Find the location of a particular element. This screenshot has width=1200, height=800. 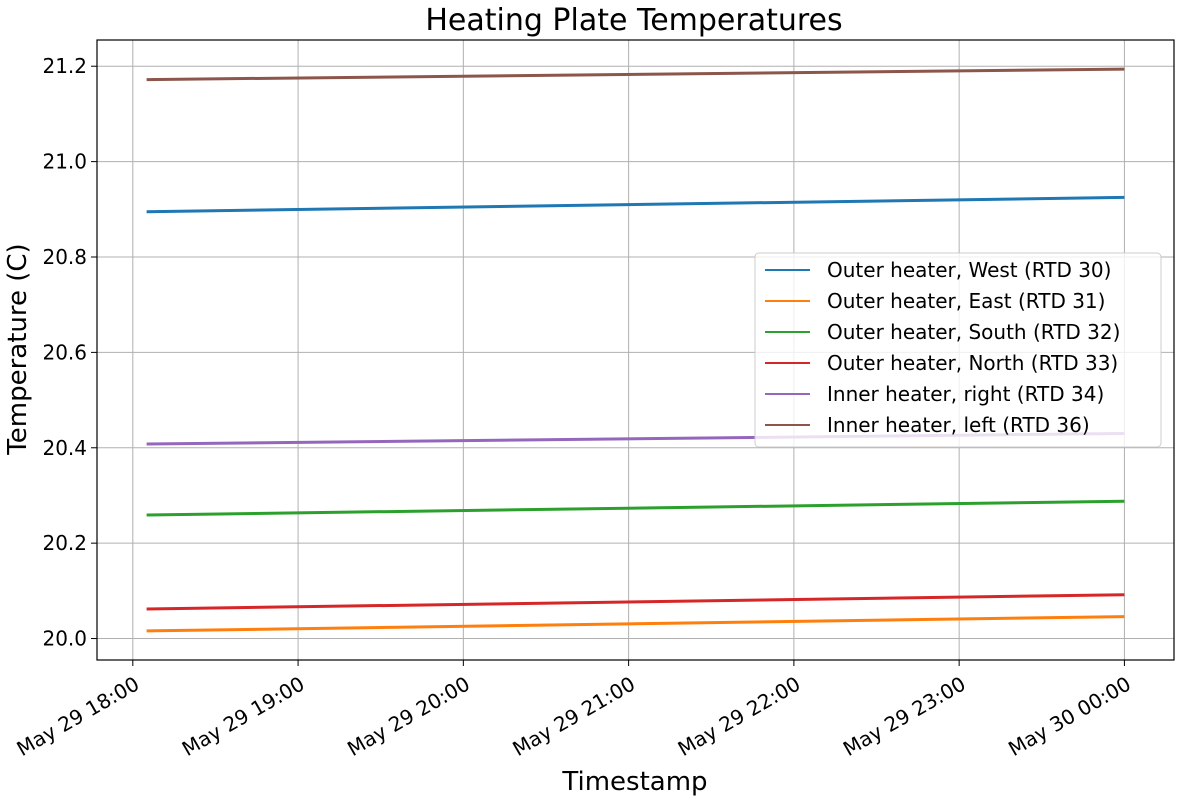

y-tick-label: 21.2 is located at coordinates (64, 66).